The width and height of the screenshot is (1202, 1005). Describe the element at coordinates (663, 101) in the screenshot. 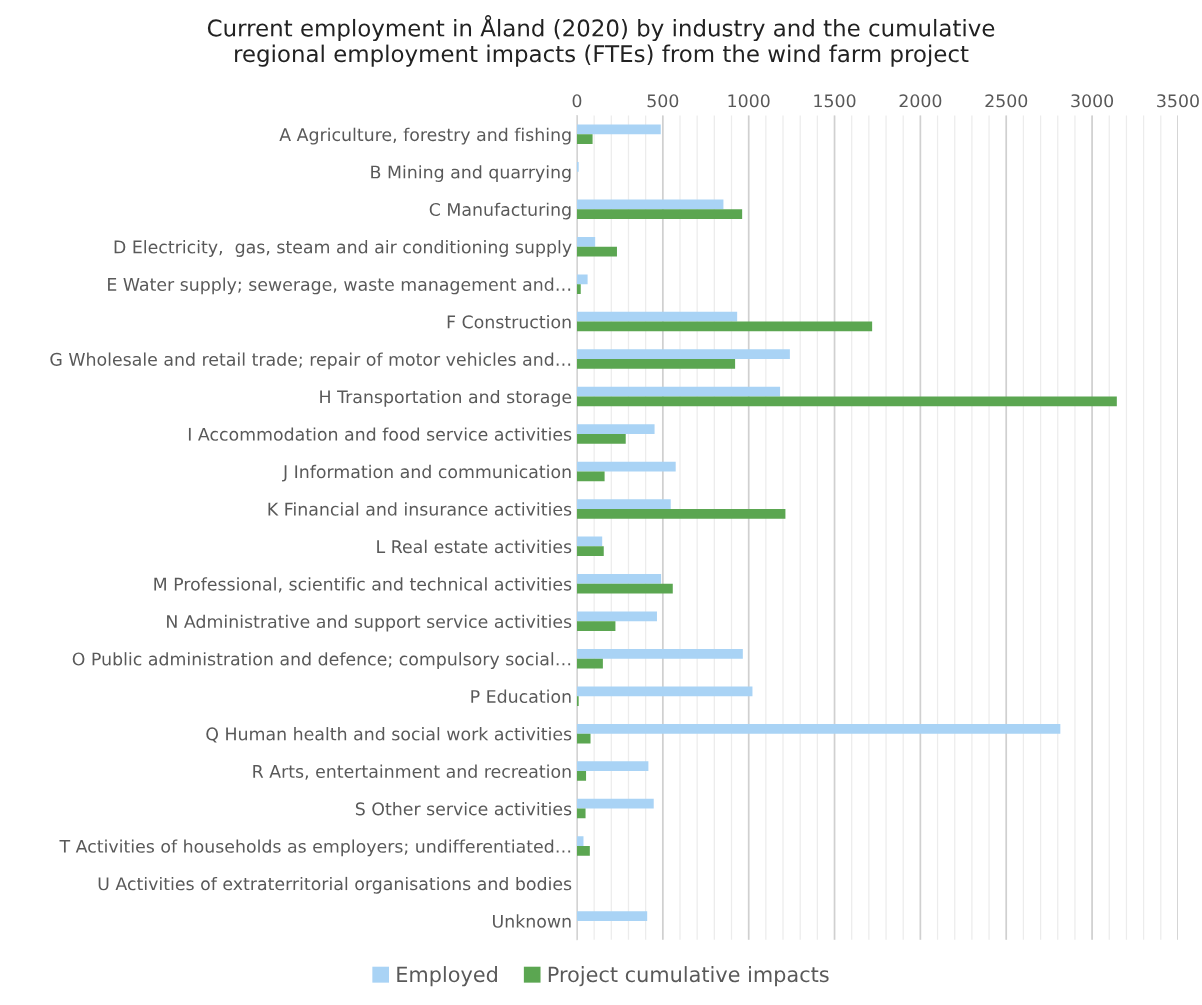

I see `x-tick-label: 500` at that location.